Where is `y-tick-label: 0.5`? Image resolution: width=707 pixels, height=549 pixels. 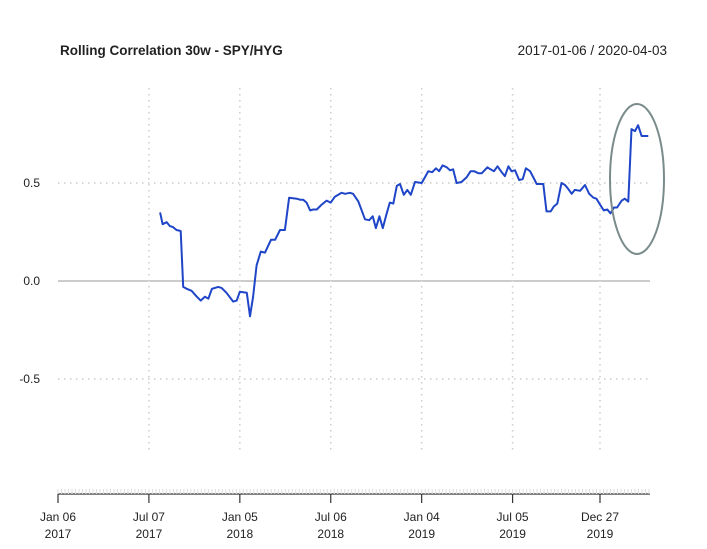 y-tick-label: 0.5 is located at coordinates (31, 183).